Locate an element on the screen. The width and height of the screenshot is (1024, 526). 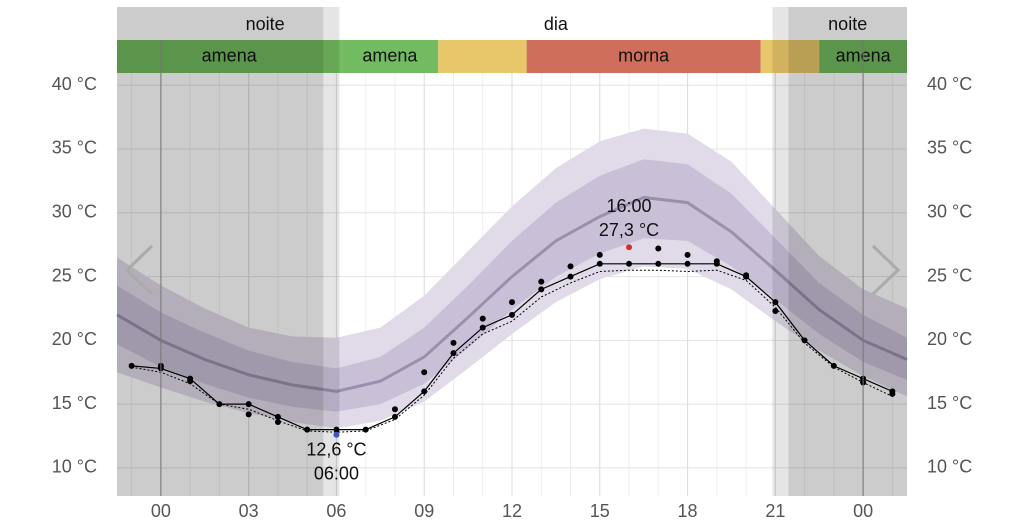
annotation-time: 06:00 is located at coordinates (336, 474).